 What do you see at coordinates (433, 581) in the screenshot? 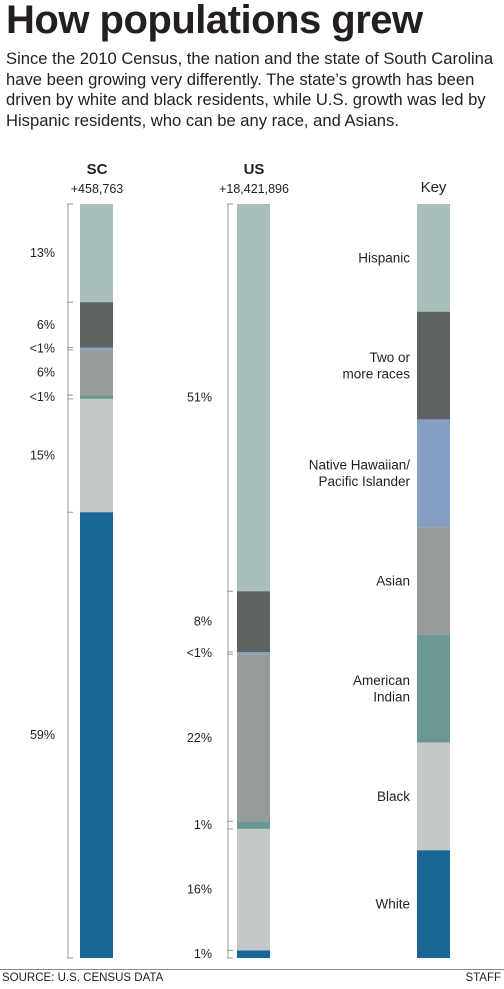
I see `key-swatch-asian` at bounding box center [433, 581].